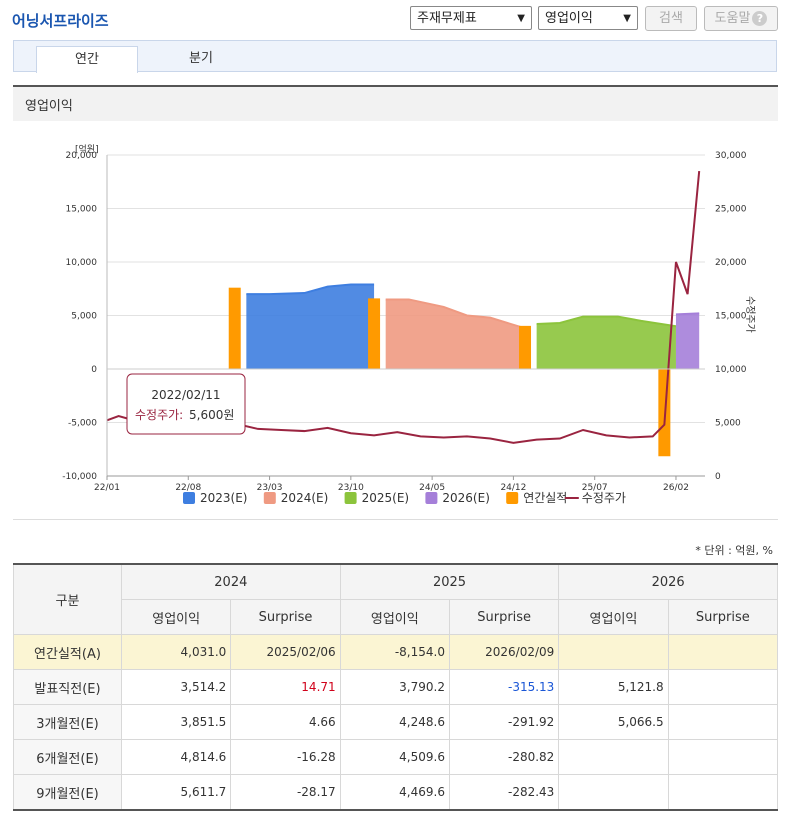 This screenshot has width=789, height=816. What do you see at coordinates (87, 59) in the screenshot?
I see `tab-annual: 연간` at bounding box center [87, 59].